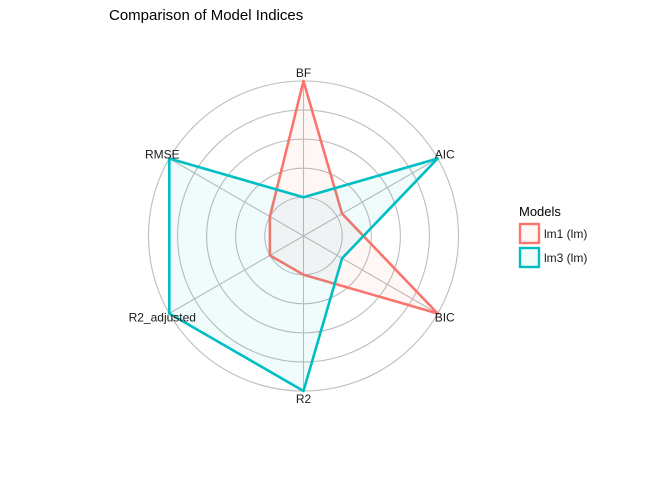  Describe the element at coordinates (565, 258) in the screenshot. I see `legend-label: lm3 (lm)` at that location.